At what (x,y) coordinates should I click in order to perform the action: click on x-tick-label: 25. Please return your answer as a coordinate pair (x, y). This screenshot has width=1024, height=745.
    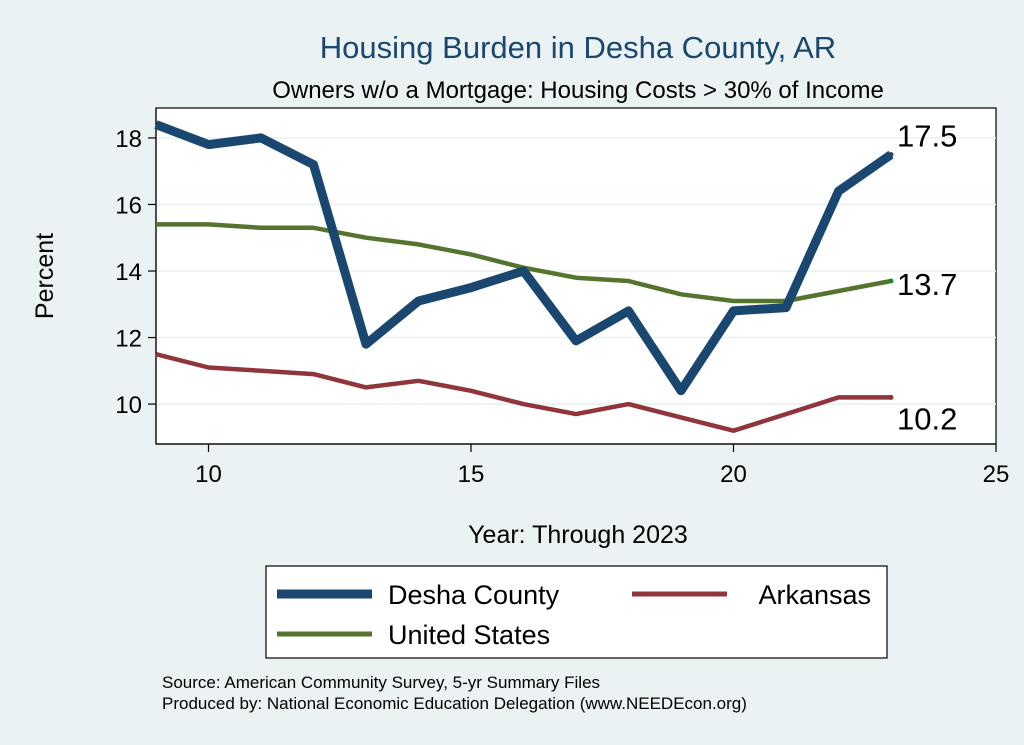
    Looking at the image, I should click on (996, 474).